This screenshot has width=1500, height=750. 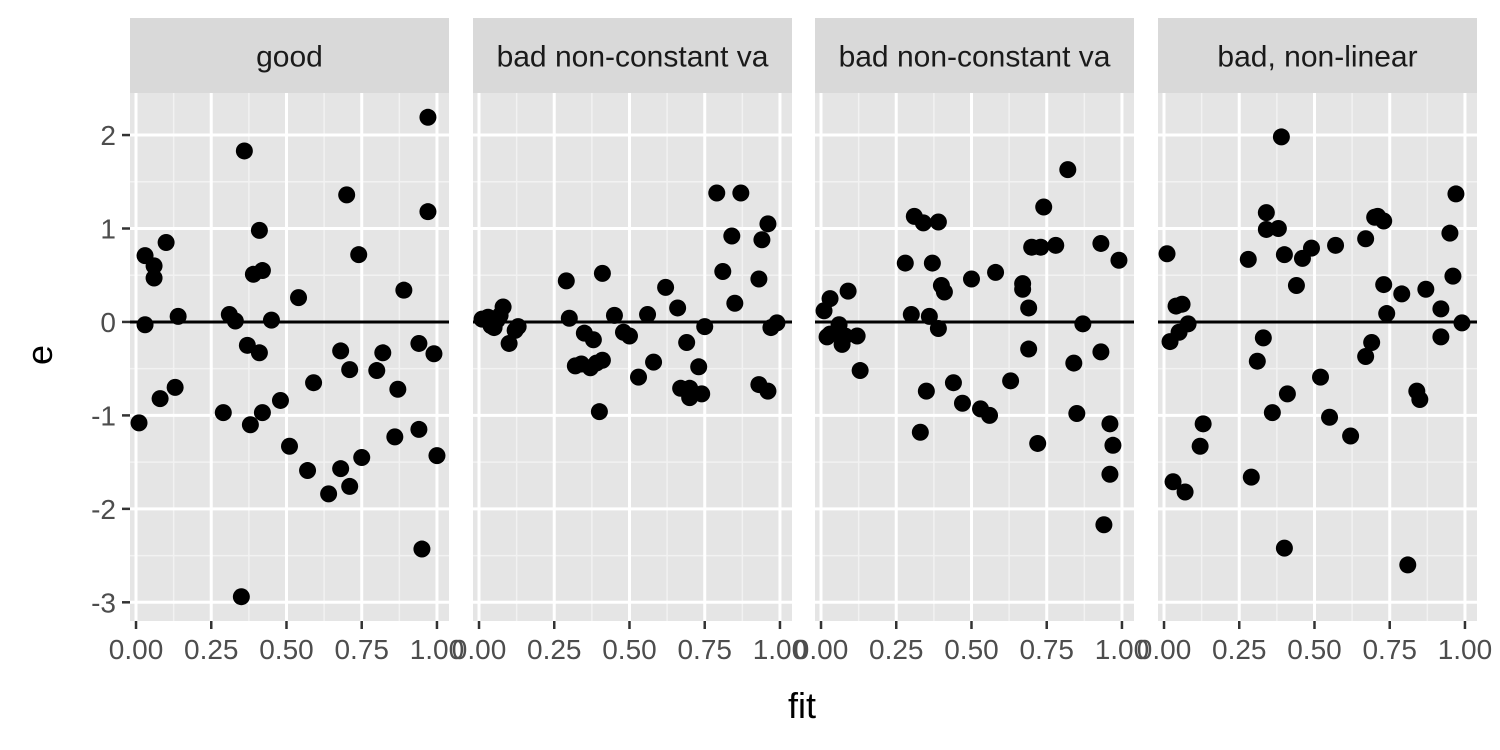 I want to click on facet-strip-label: bad non-constant va, so click(x=975, y=57).